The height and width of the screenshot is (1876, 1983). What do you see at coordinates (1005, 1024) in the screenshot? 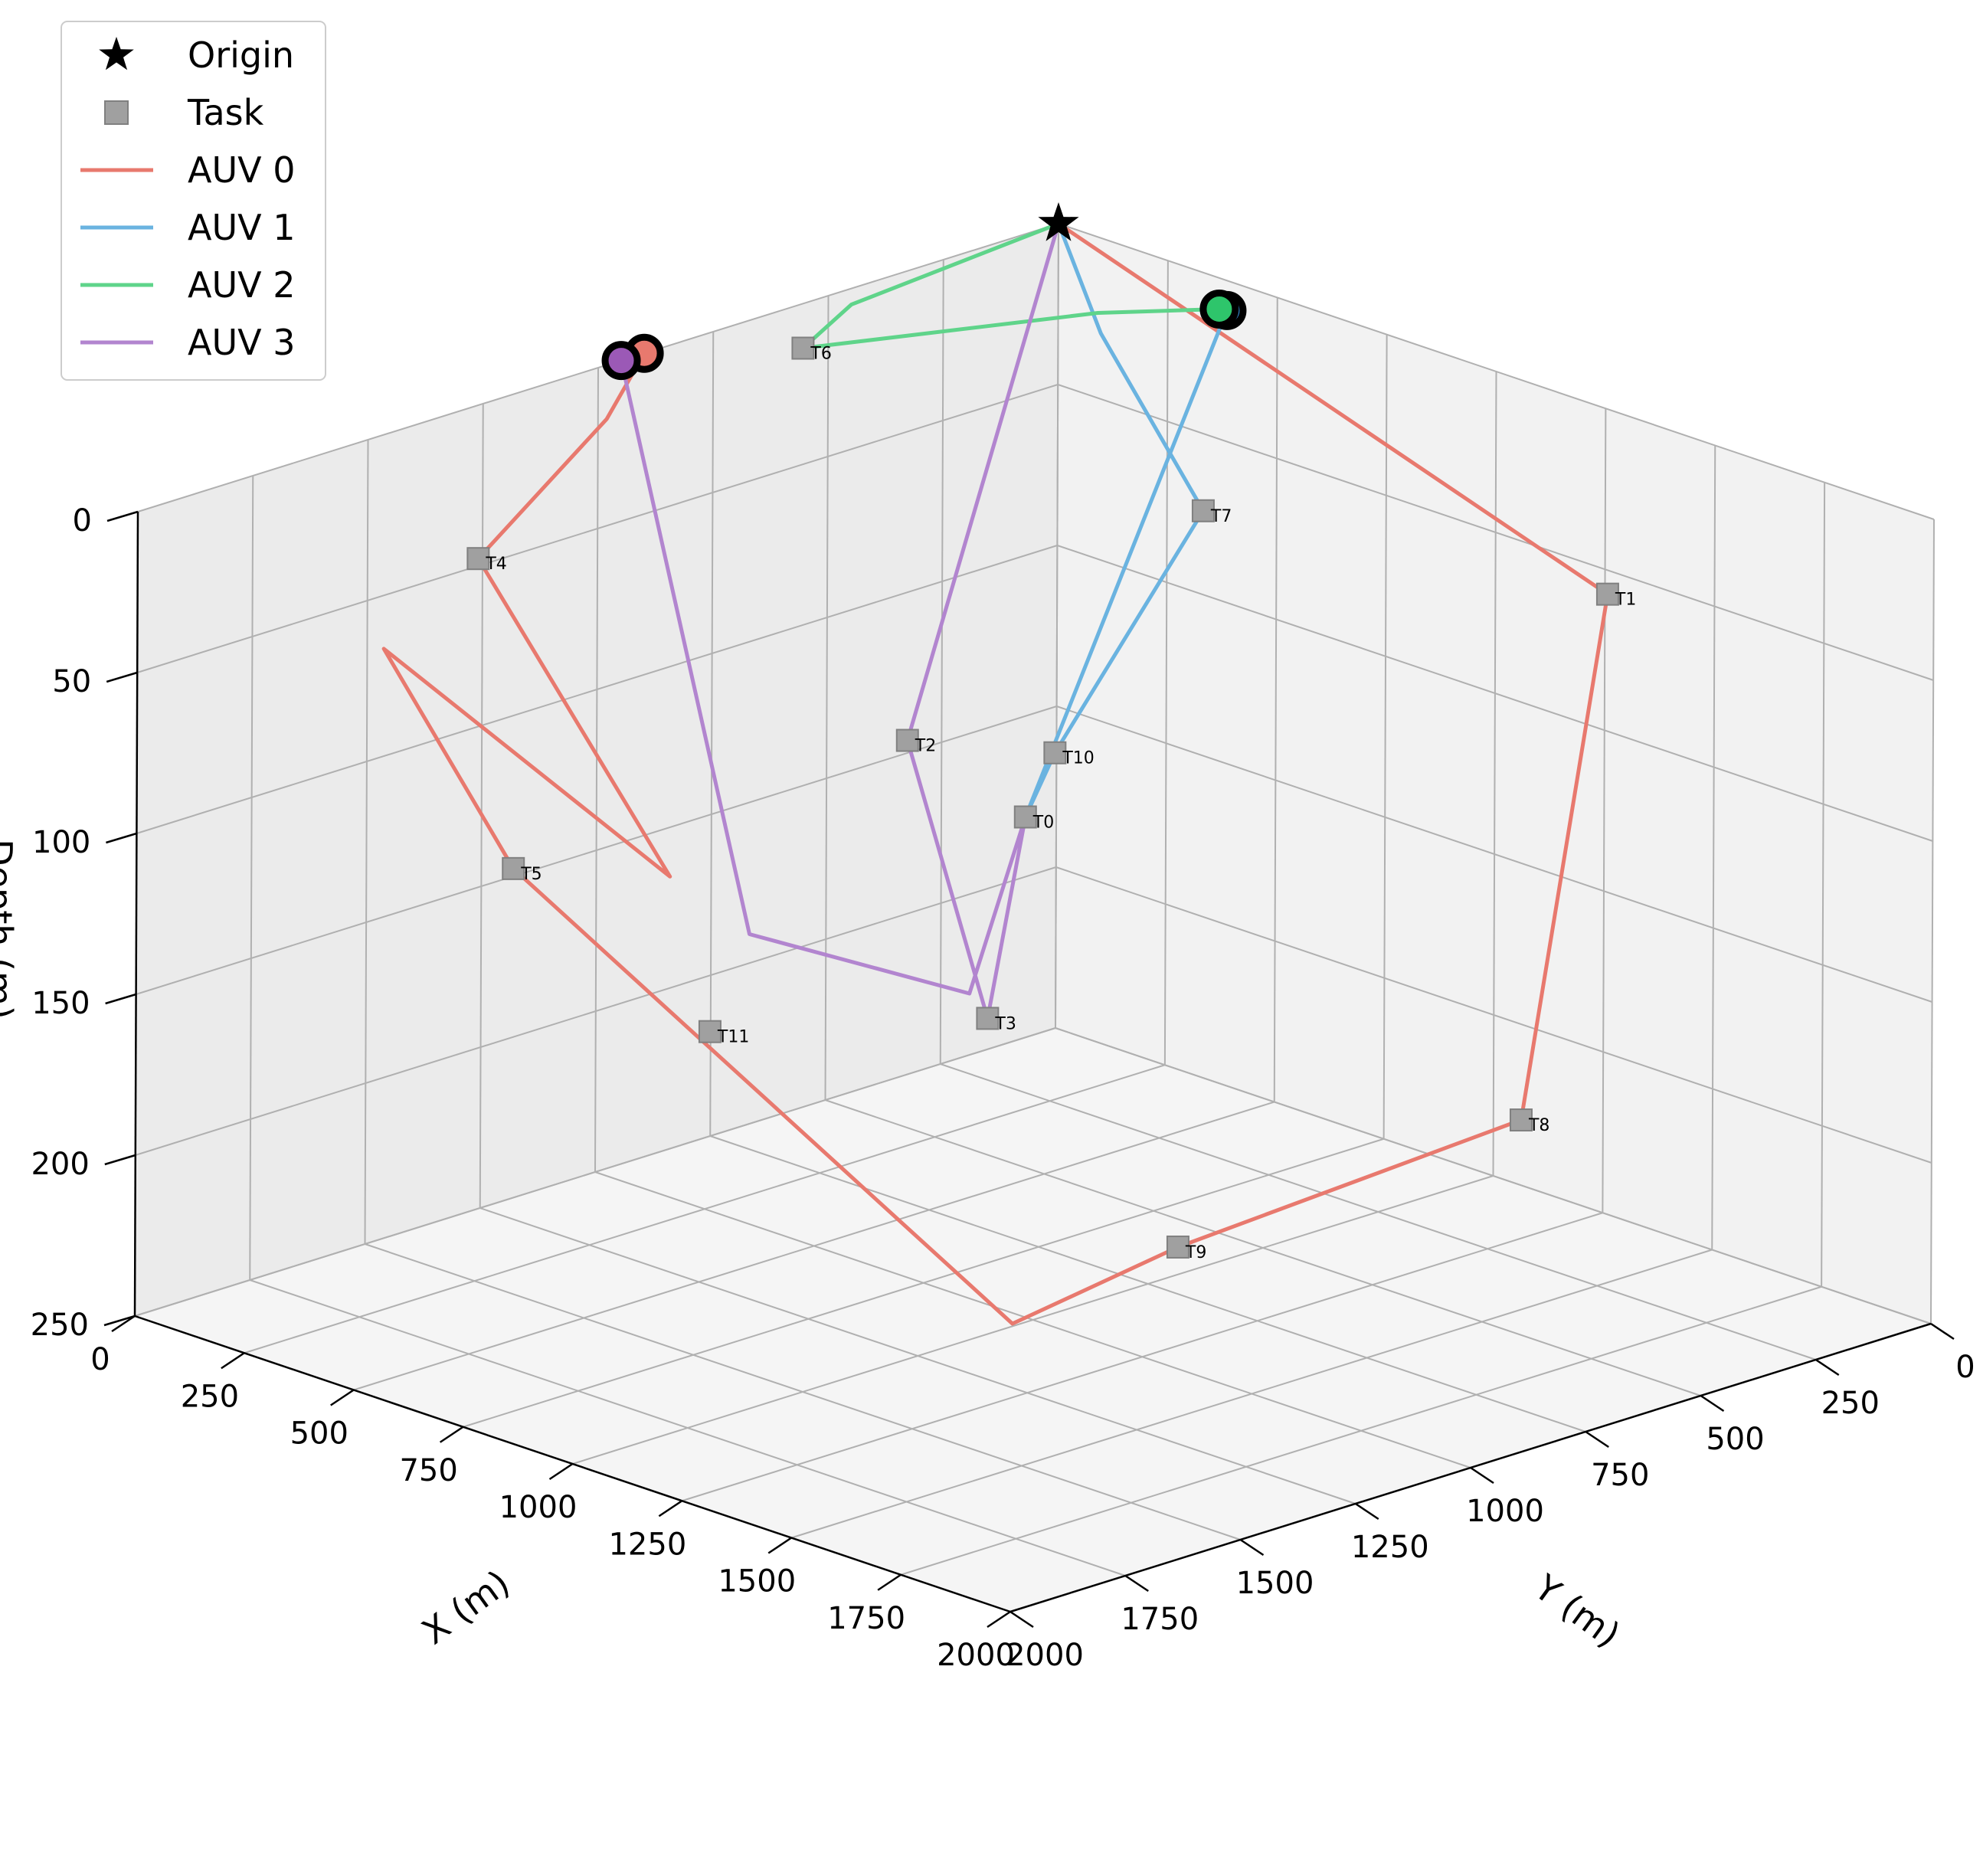
I see `task-label: T3` at bounding box center [1005, 1024].